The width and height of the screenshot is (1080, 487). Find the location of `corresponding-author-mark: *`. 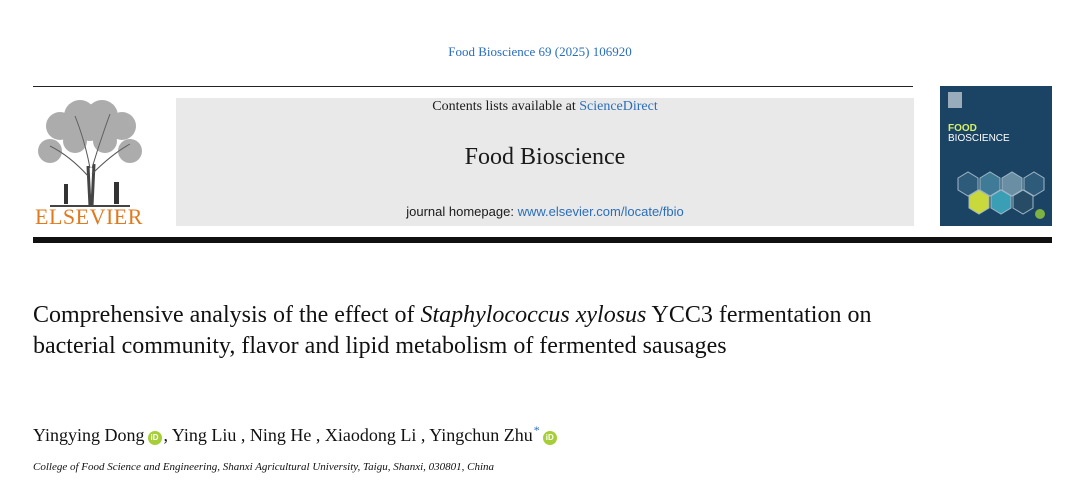

corresponding-author-mark: * is located at coordinates (536, 430).